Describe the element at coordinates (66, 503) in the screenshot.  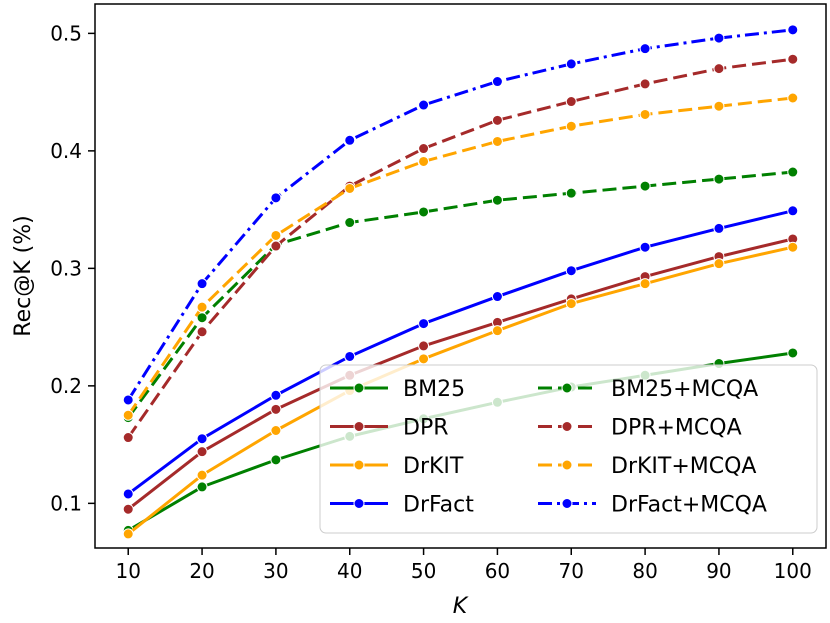
I see `y-tick-label: 0.1` at that location.